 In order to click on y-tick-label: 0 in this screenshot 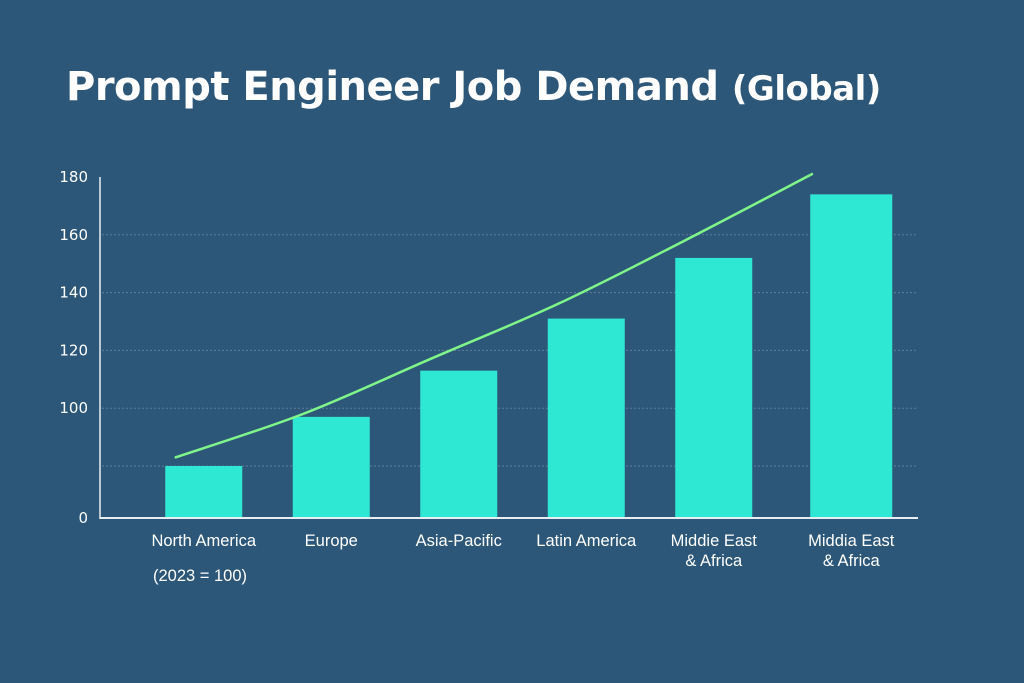, I will do `click(83, 518)`.